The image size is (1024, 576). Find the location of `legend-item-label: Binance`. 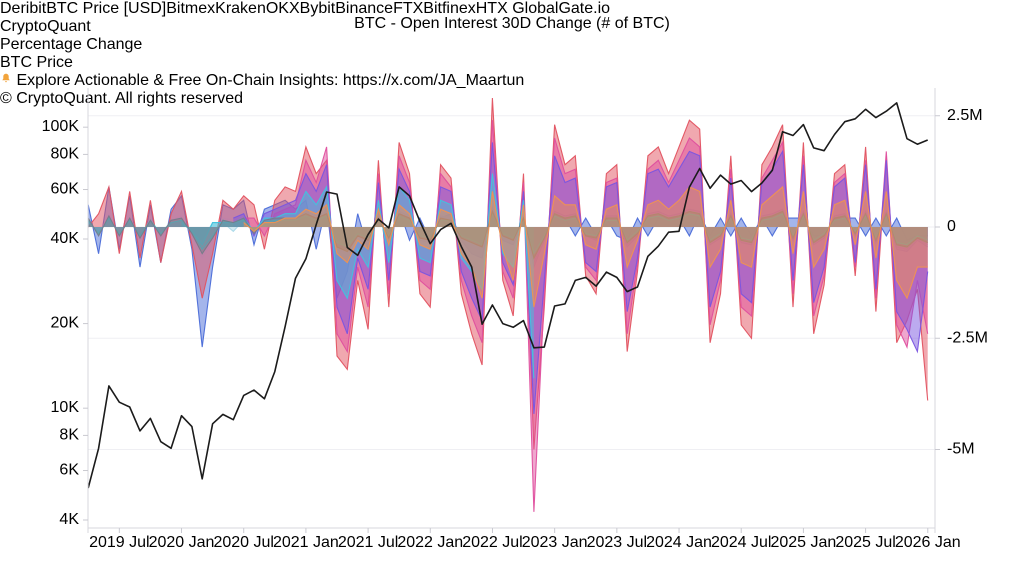

legend-item-label: Binance is located at coordinates (364, 8).